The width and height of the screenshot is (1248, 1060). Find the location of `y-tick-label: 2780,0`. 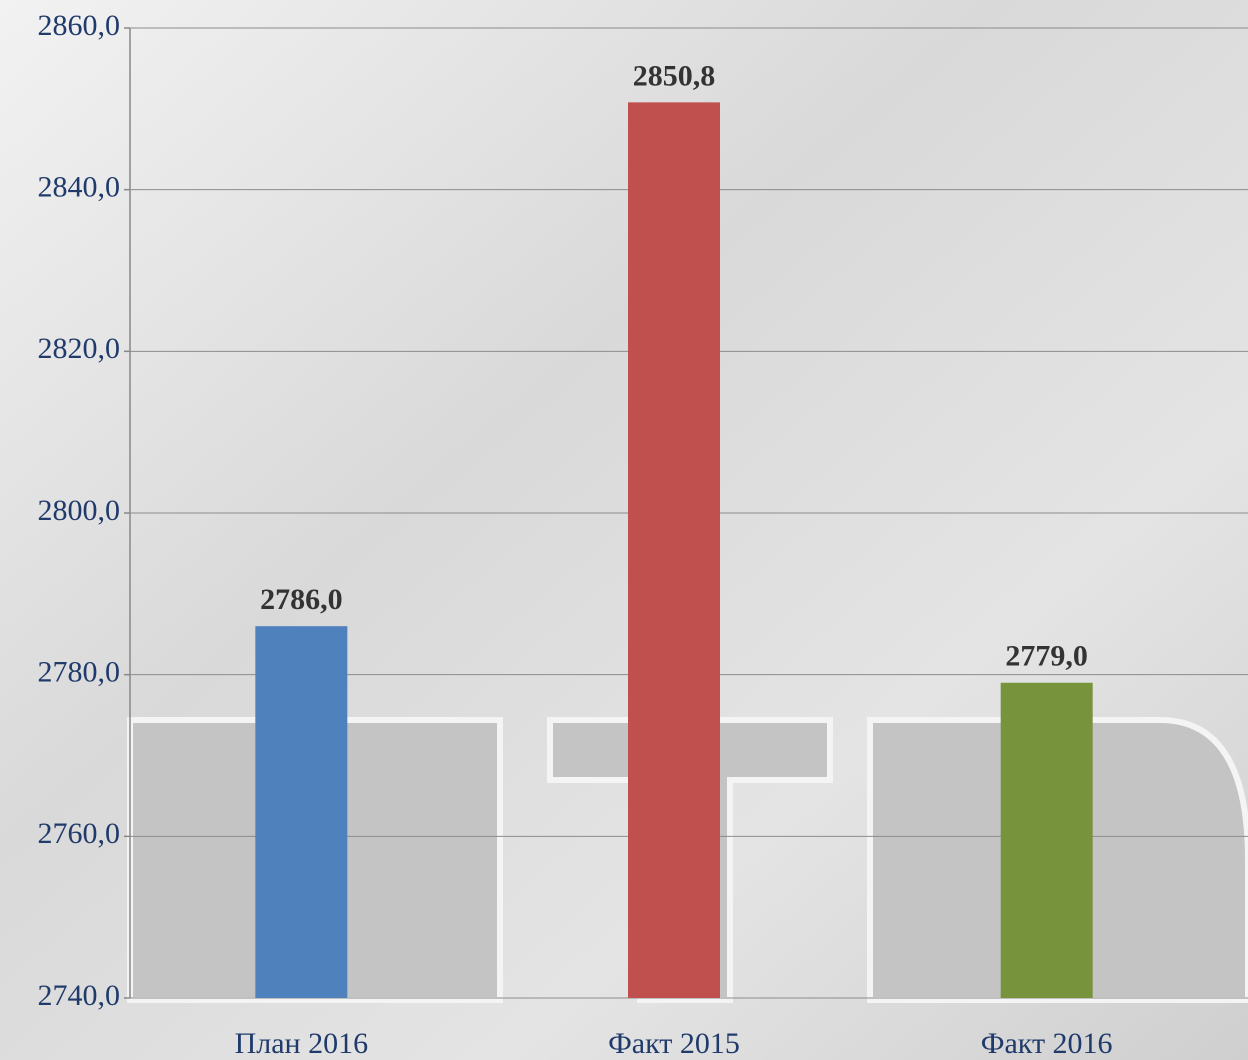

y-tick-label: 2780,0 is located at coordinates (79, 672).